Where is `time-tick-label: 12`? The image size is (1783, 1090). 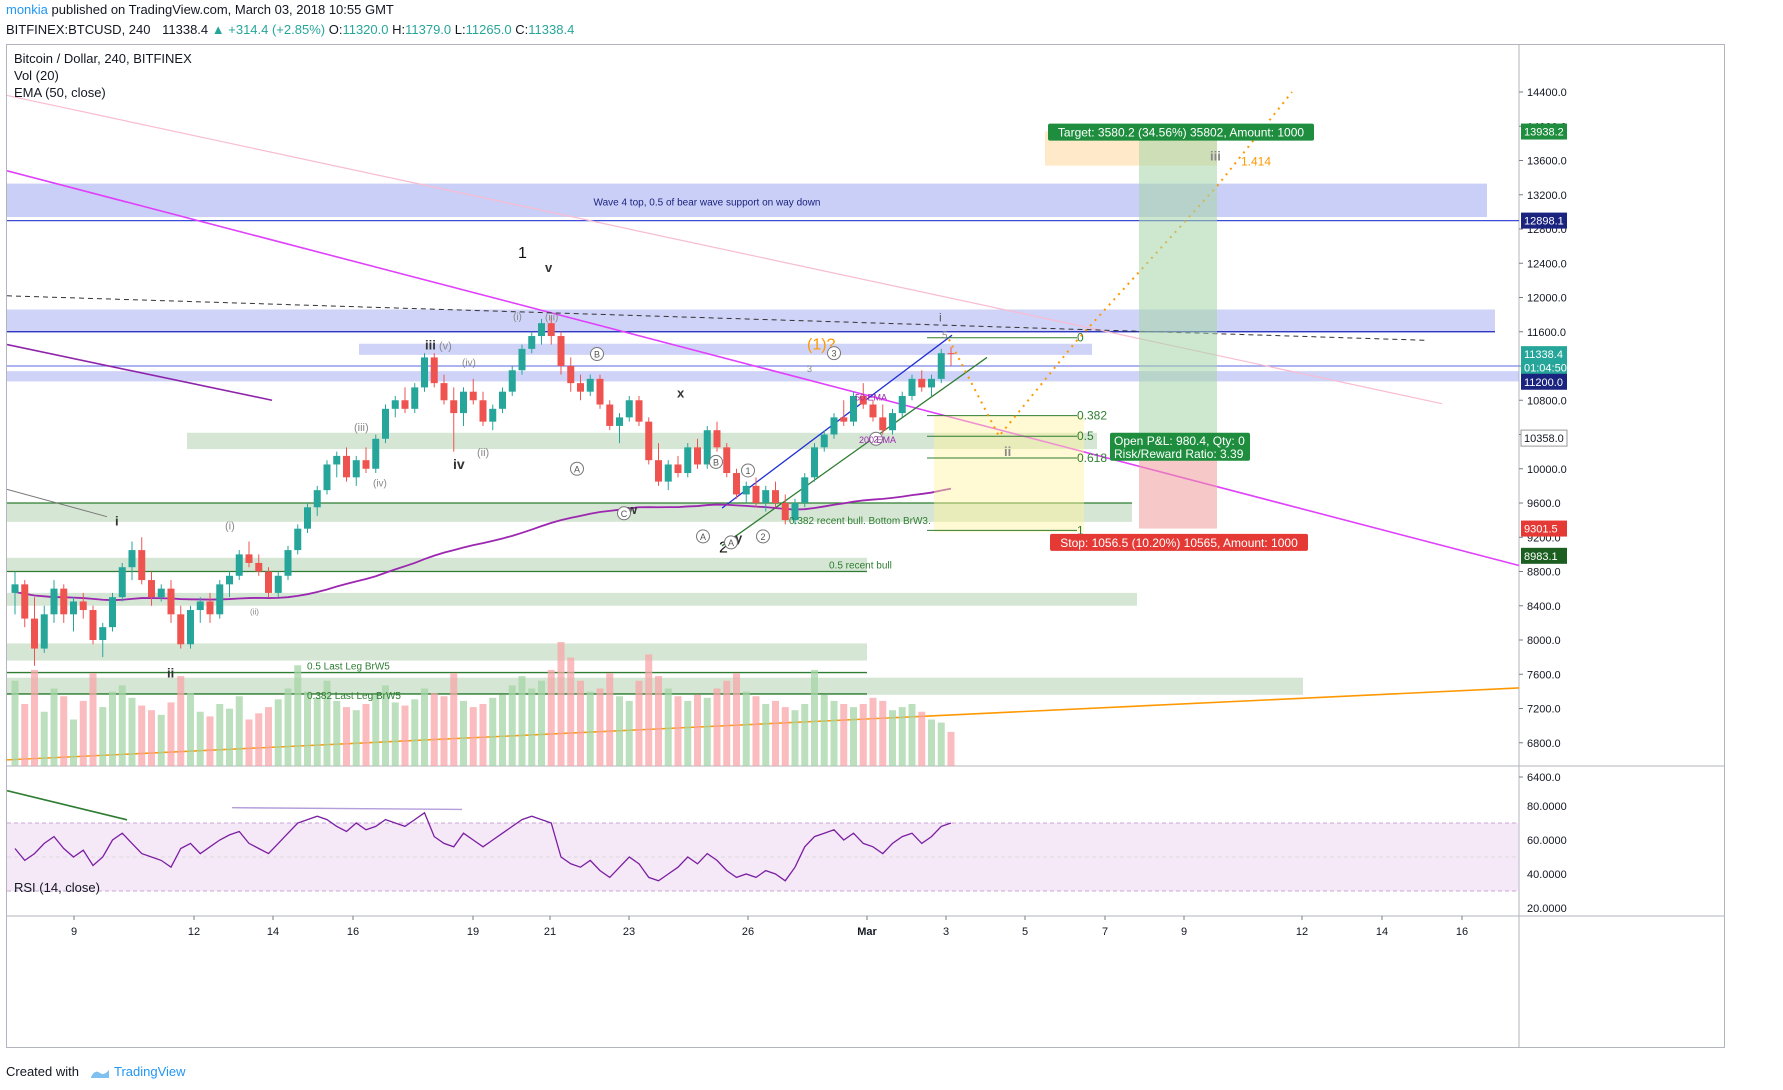
time-tick-label: 12 is located at coordinates (194, 932).